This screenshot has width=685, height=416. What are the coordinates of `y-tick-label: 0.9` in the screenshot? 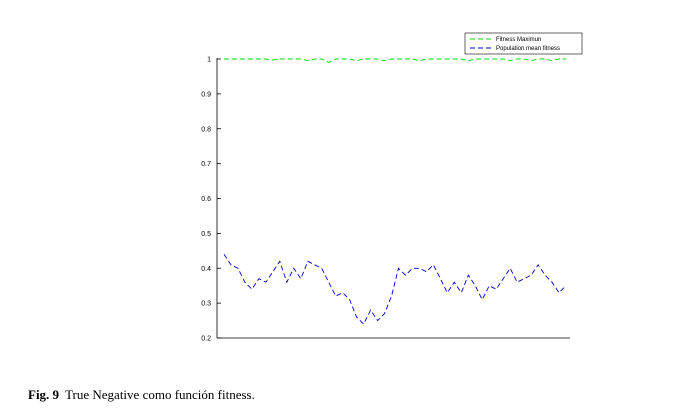 It's located at (206, 94).